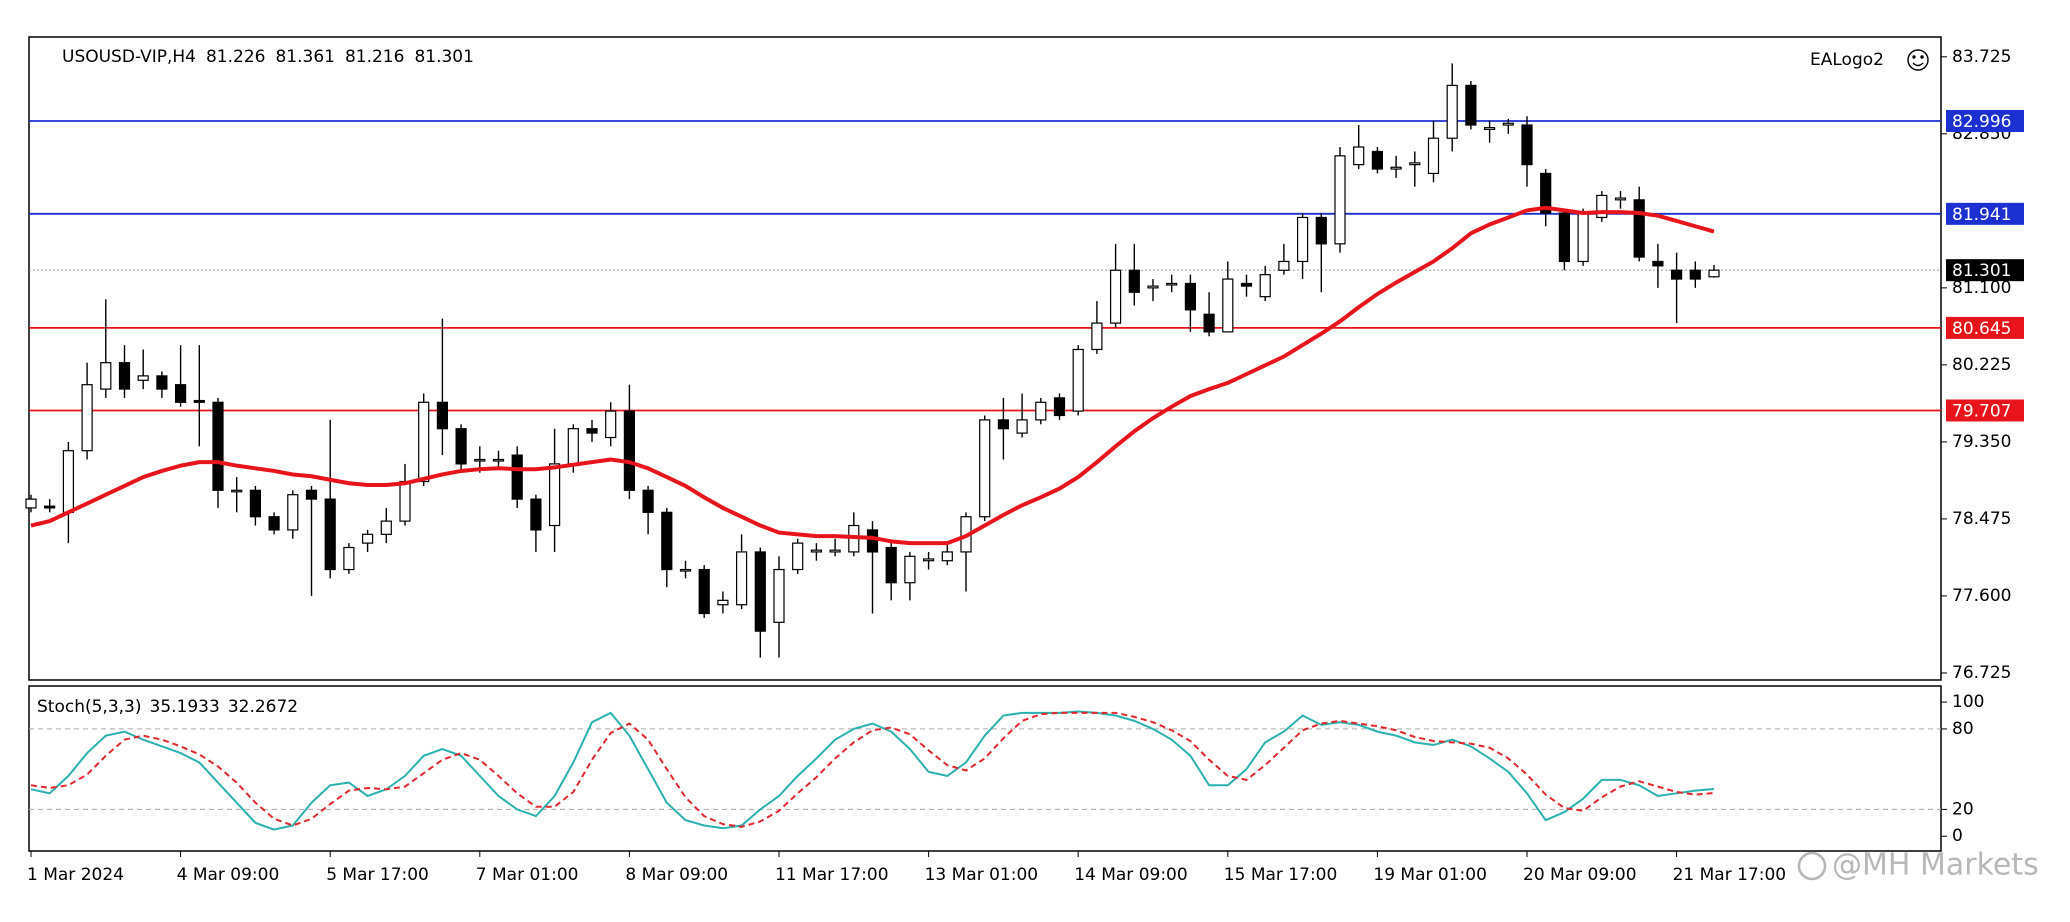  Describe the element at coordinates (1981, 596) in the screenshot. I see `y-tick-label: 77.600` at that location.